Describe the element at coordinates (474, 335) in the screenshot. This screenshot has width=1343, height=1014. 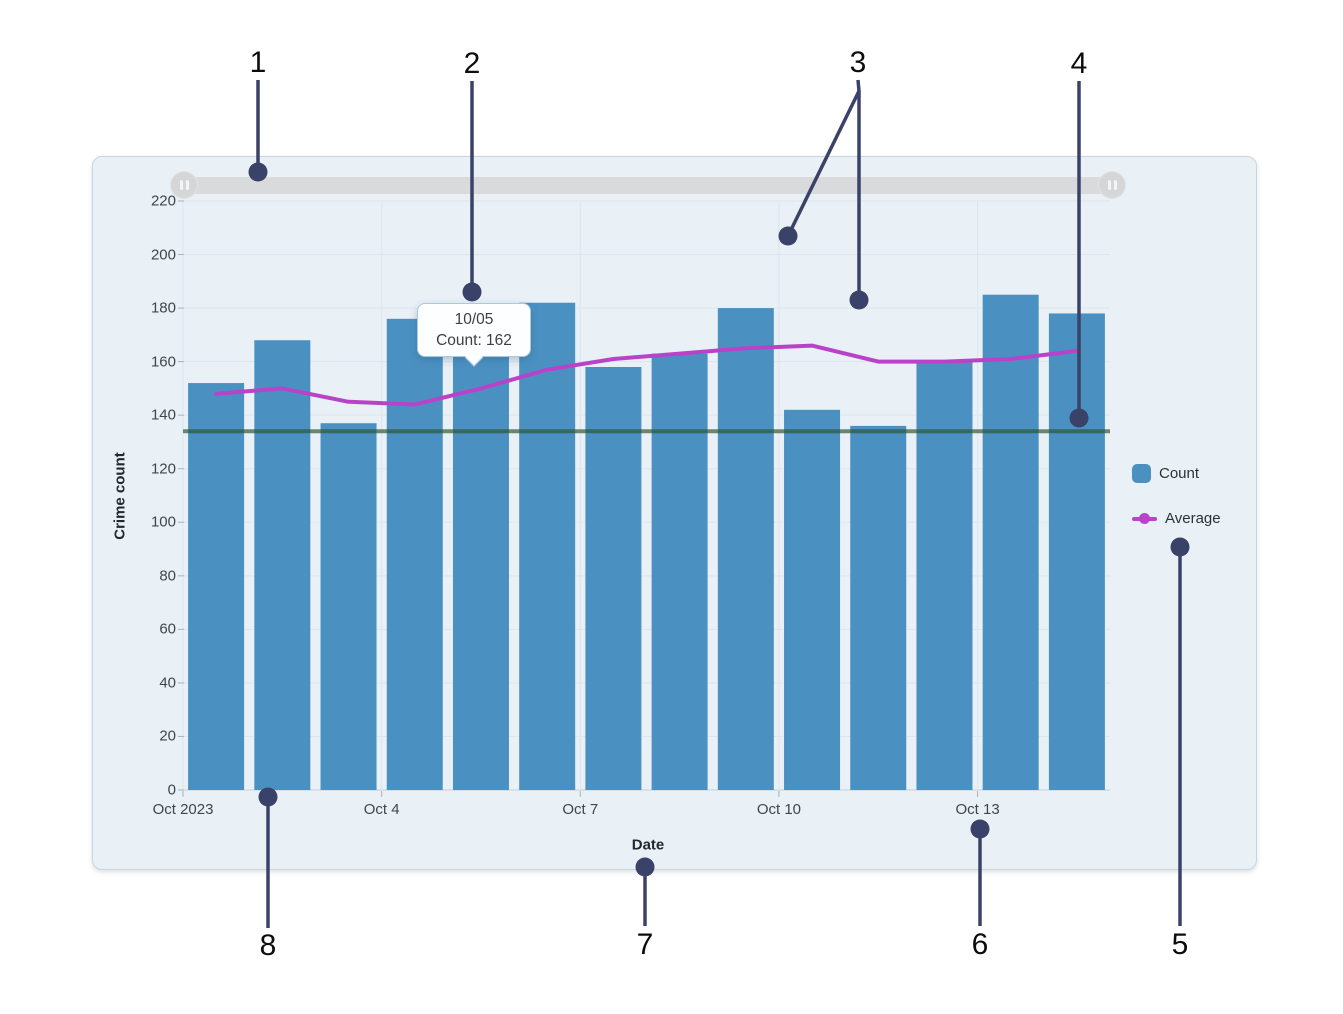
I see `tooltip: 10/05 Count: 162` at that location.